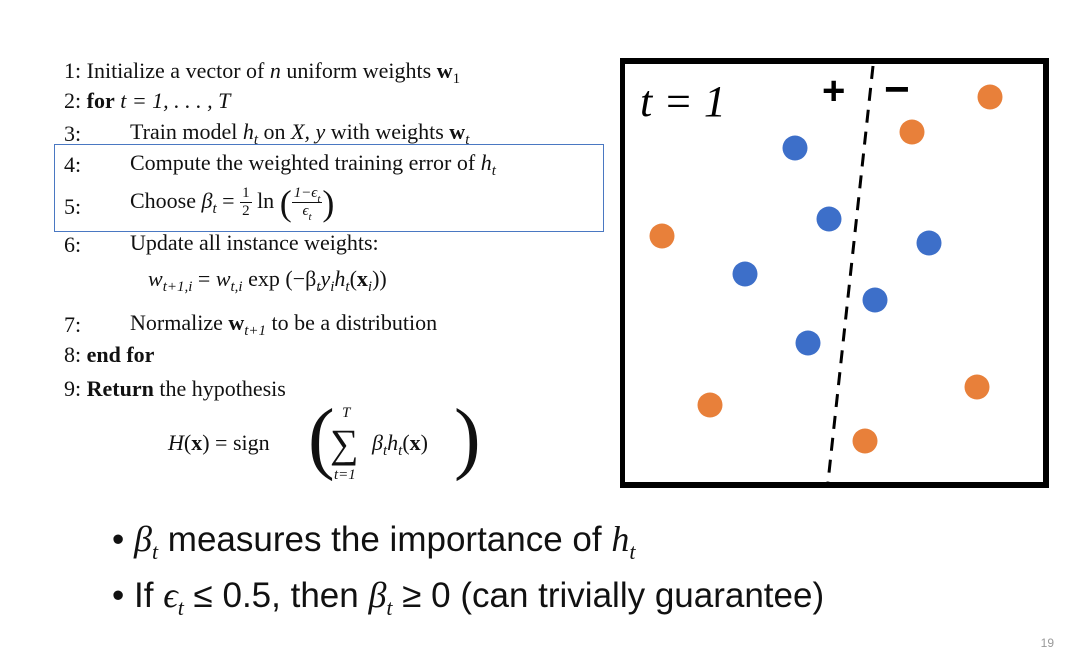 This screenshot has height=650, width=1088. I want to click on bullet-1: • βt measures the importance of ht, so click(374, 541).